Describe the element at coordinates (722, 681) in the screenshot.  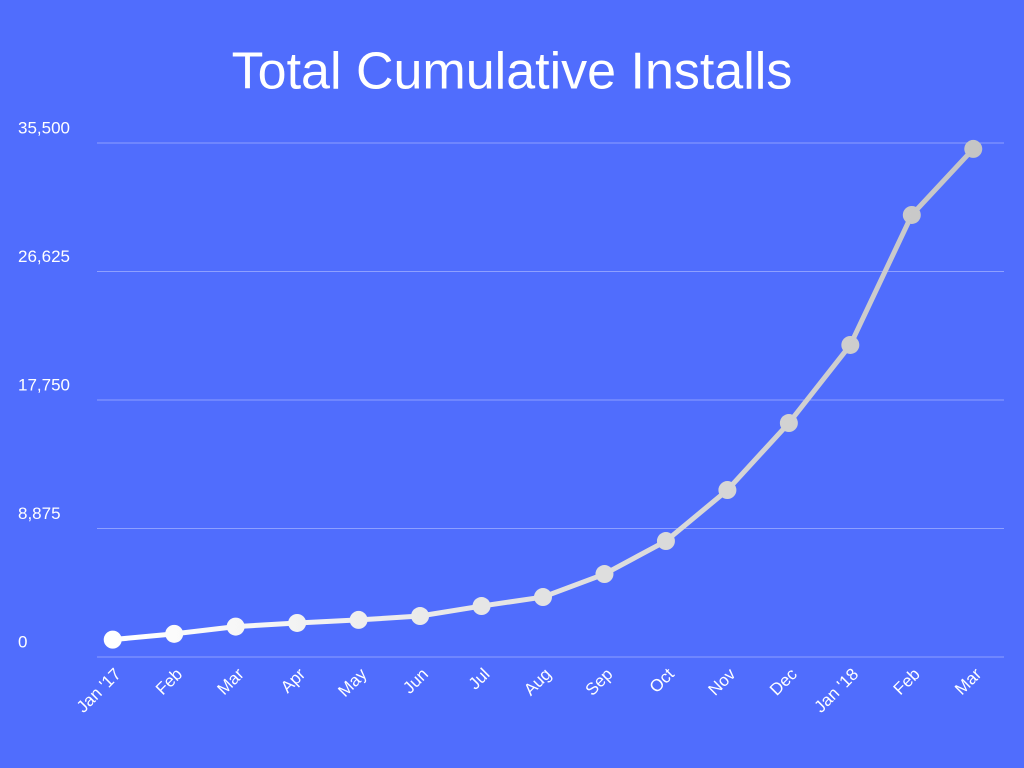
I see `x-tick-label: Nov` at that location.